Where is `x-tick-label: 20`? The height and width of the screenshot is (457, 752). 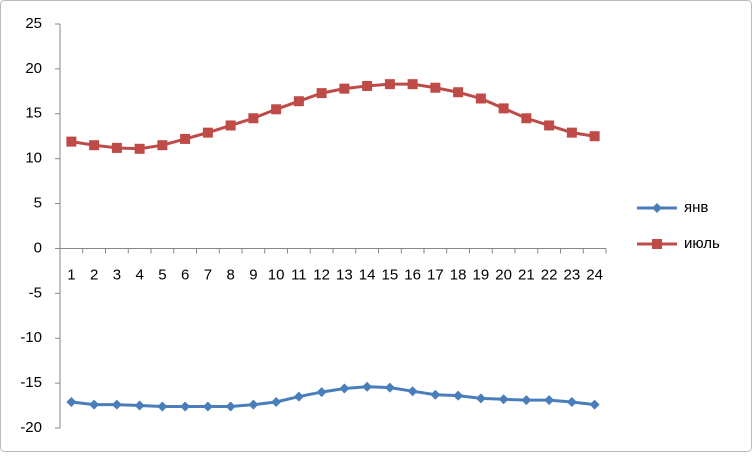
x-tick-label: 20 is located at coordinates (503, 274).